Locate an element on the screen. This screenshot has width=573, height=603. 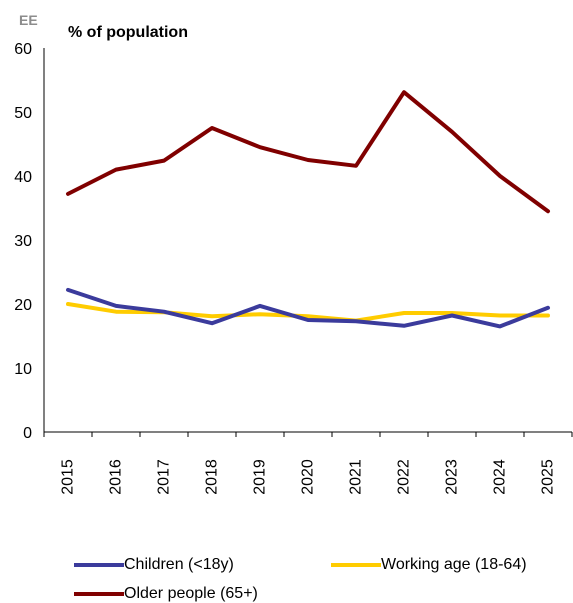
y-axis-title: % of population is located at coordinates (128, 32).